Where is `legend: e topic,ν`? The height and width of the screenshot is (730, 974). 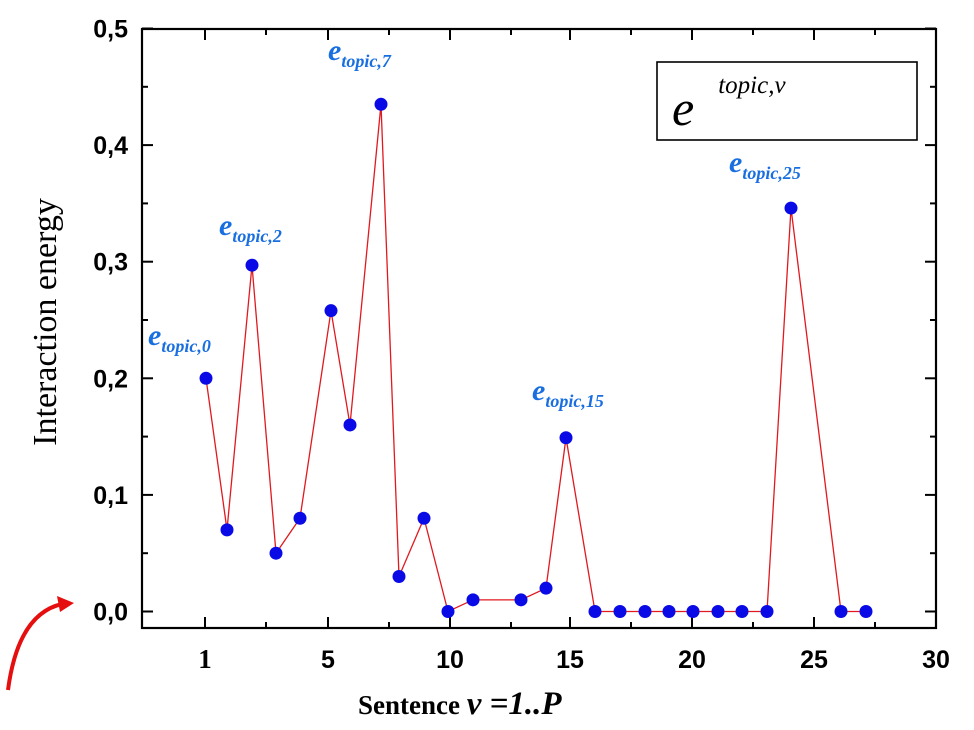
legend: e topic,ν is located at coordinates (787, 101).